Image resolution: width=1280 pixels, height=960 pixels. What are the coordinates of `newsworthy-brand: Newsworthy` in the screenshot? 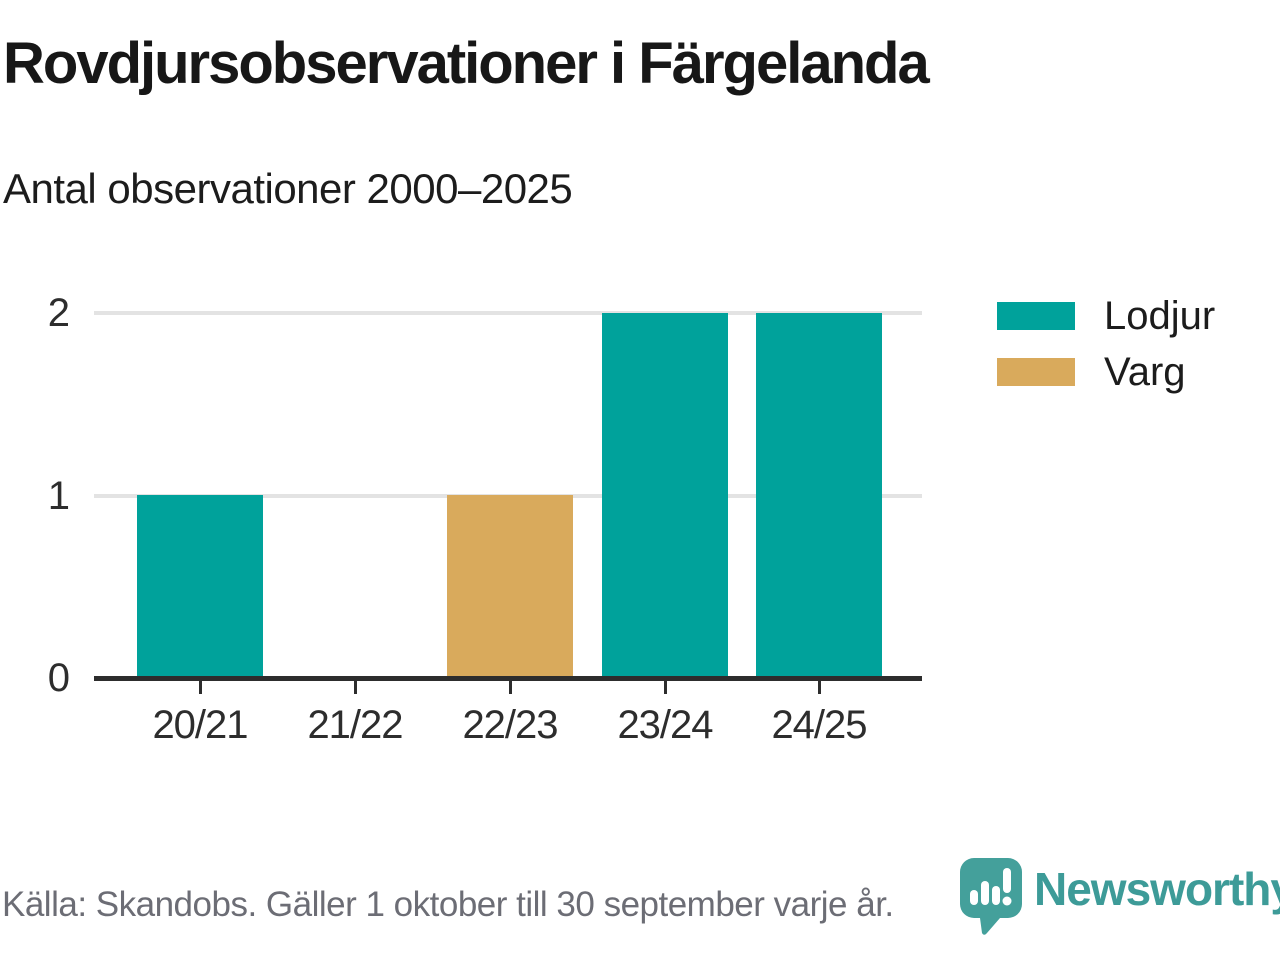 It's located at (1120, 897).